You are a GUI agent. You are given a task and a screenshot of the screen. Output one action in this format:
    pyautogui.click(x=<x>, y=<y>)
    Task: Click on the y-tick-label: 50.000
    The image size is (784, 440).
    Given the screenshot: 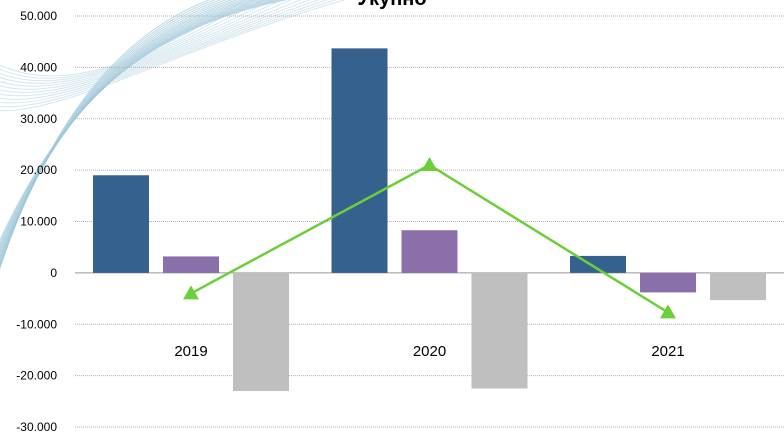 What is the action you would take?
    pyautogui.click(x=38, y=16)
    